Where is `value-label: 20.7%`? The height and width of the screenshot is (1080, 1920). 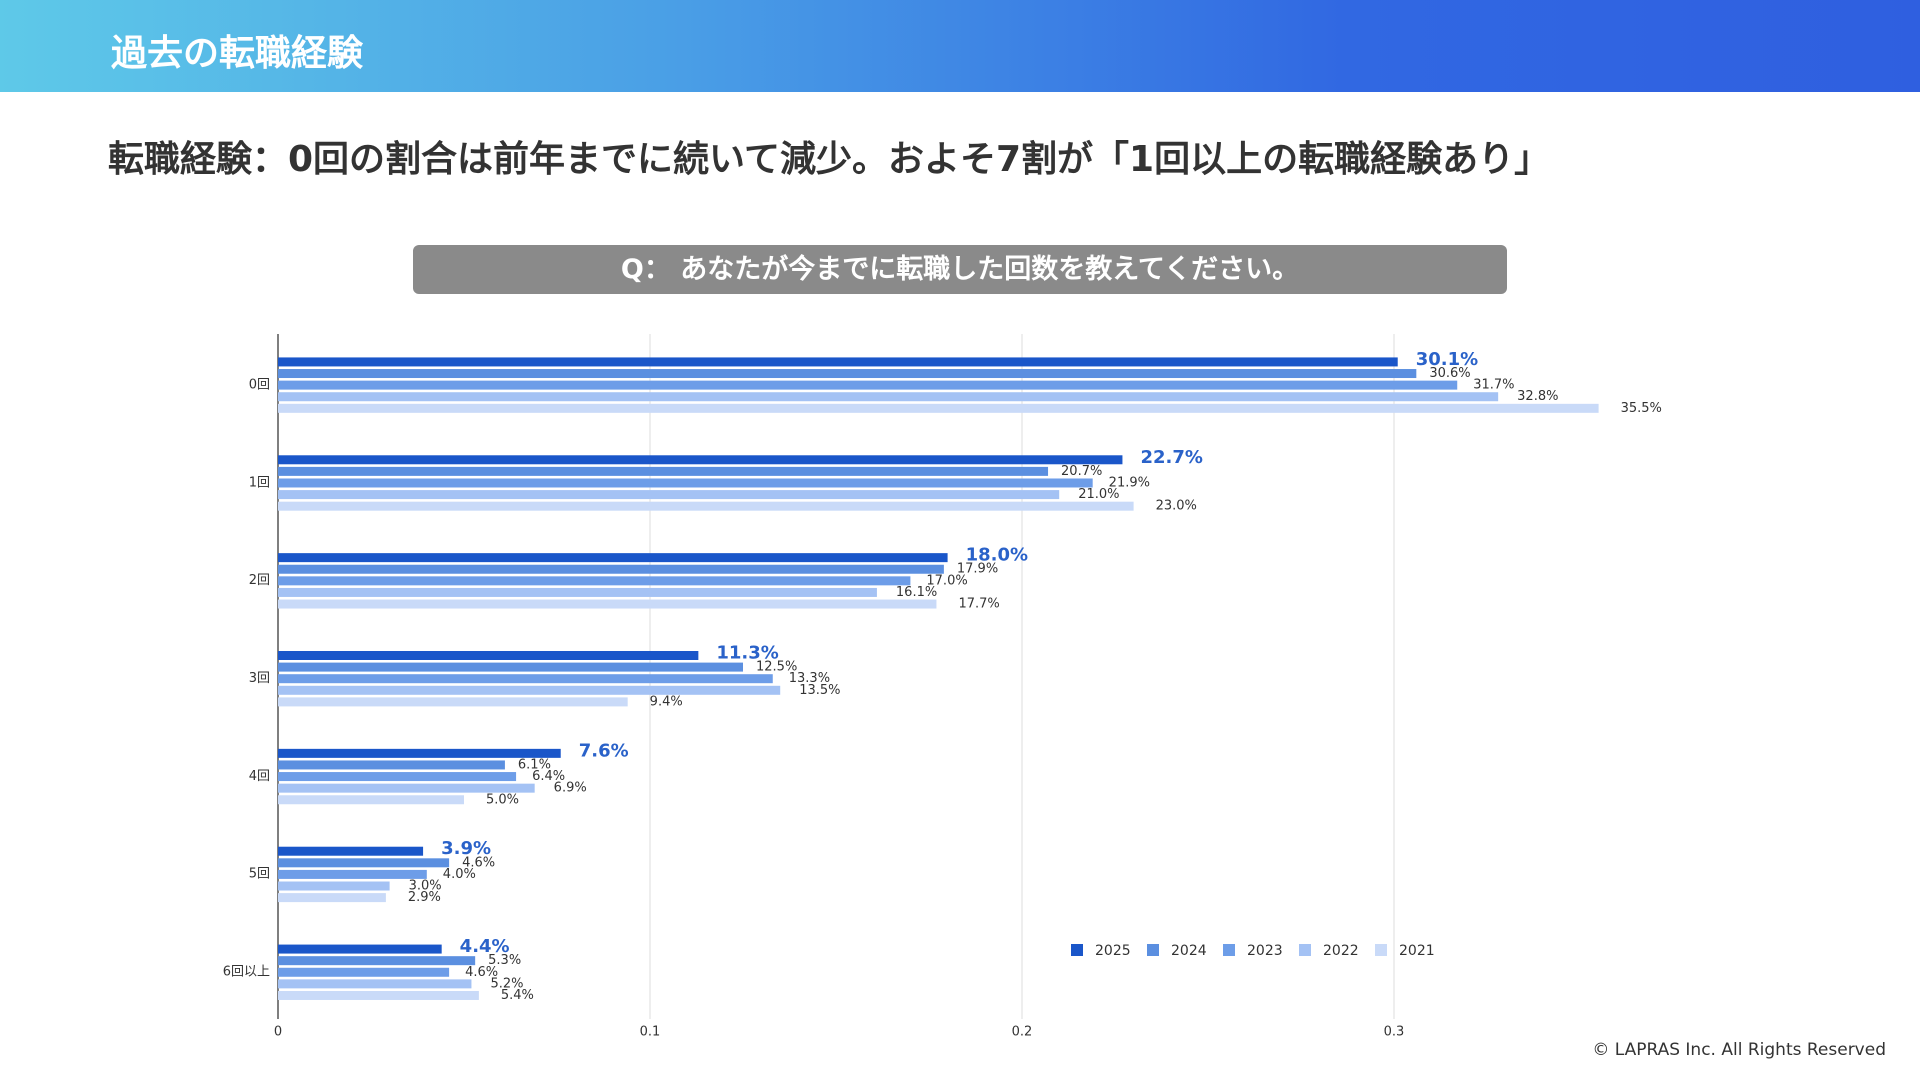
value-label: 20.7% is located at coordinates (1081, 471).